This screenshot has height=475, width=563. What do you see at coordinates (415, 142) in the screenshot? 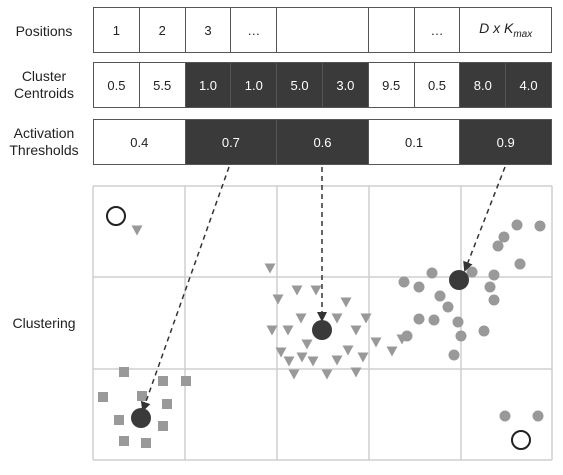
I see `threshold-cell: 0.1` at bounding box center [415, 142].